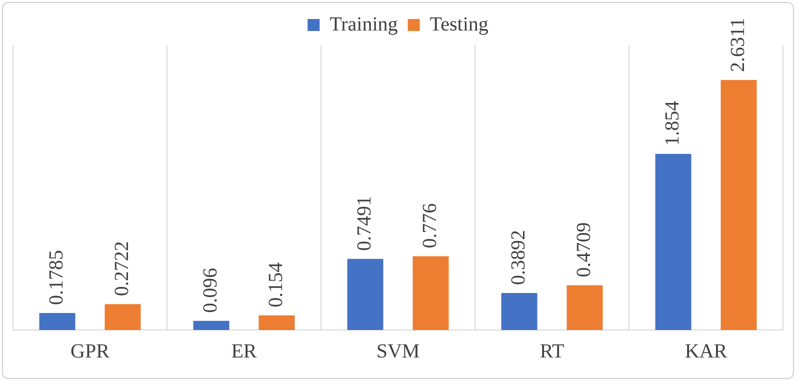  Describe the element at coordinates (121, 268) in the screenshot. I see `data-label: 0.2722` at that location.